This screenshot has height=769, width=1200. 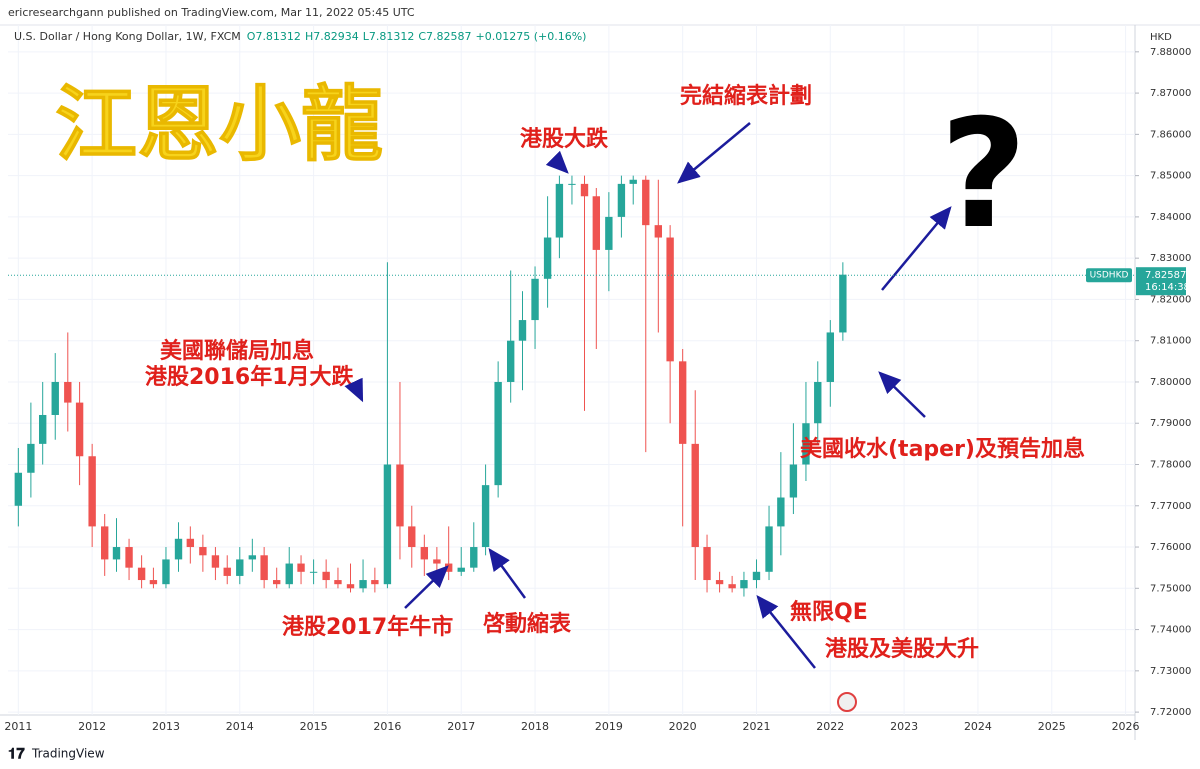 I want to click on price-tag, so click(x=1161, y=281).